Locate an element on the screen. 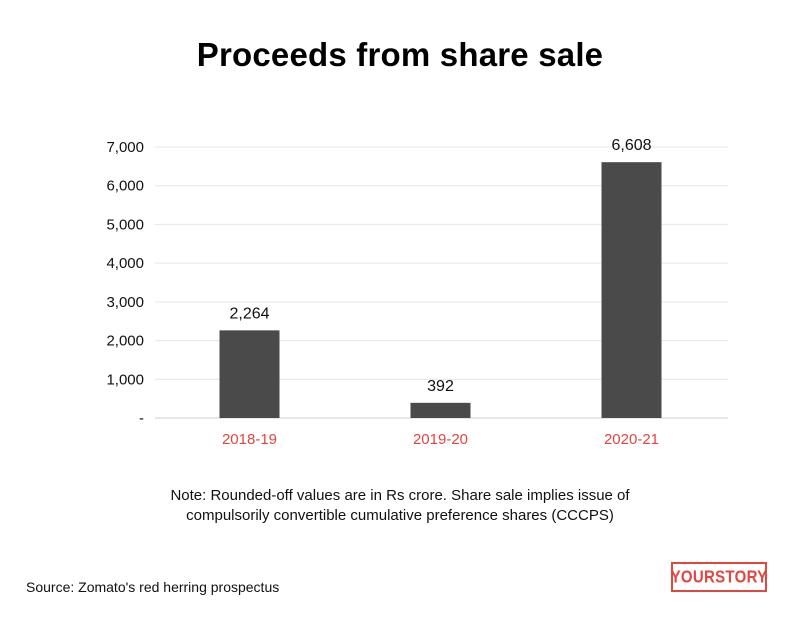  x-category-label: 2020-21 is located at coordinates (631, 439).